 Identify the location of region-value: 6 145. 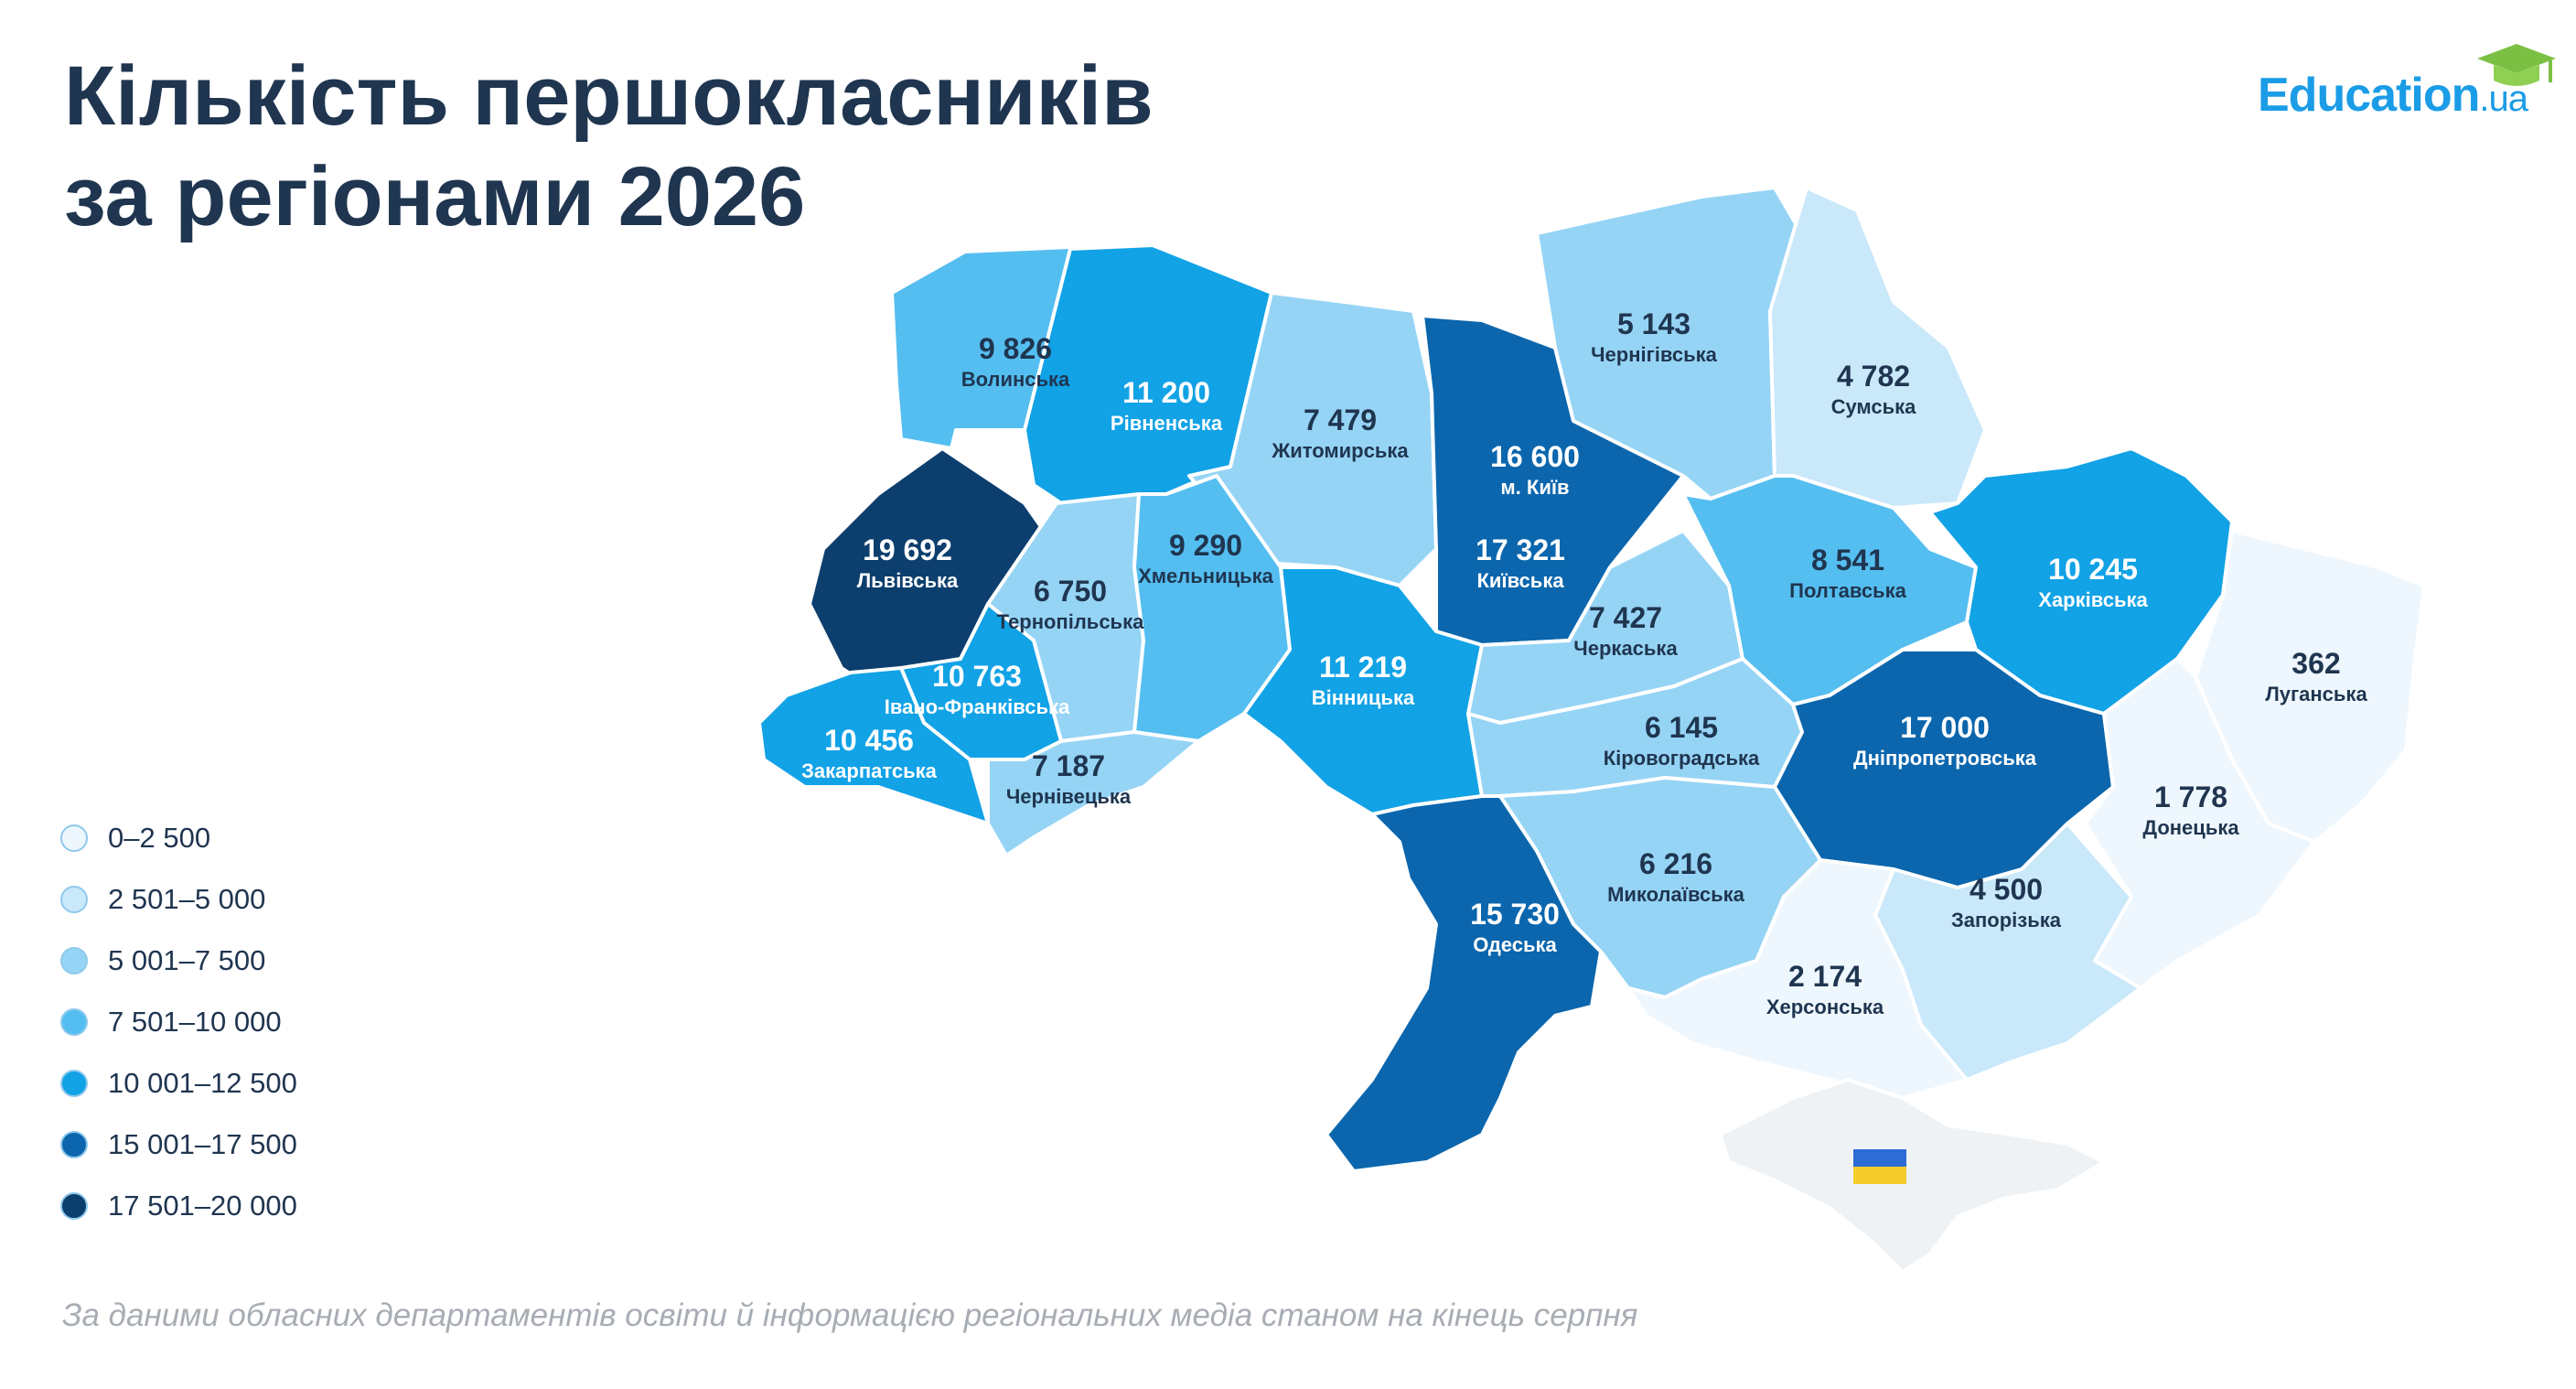
(1681, 727).